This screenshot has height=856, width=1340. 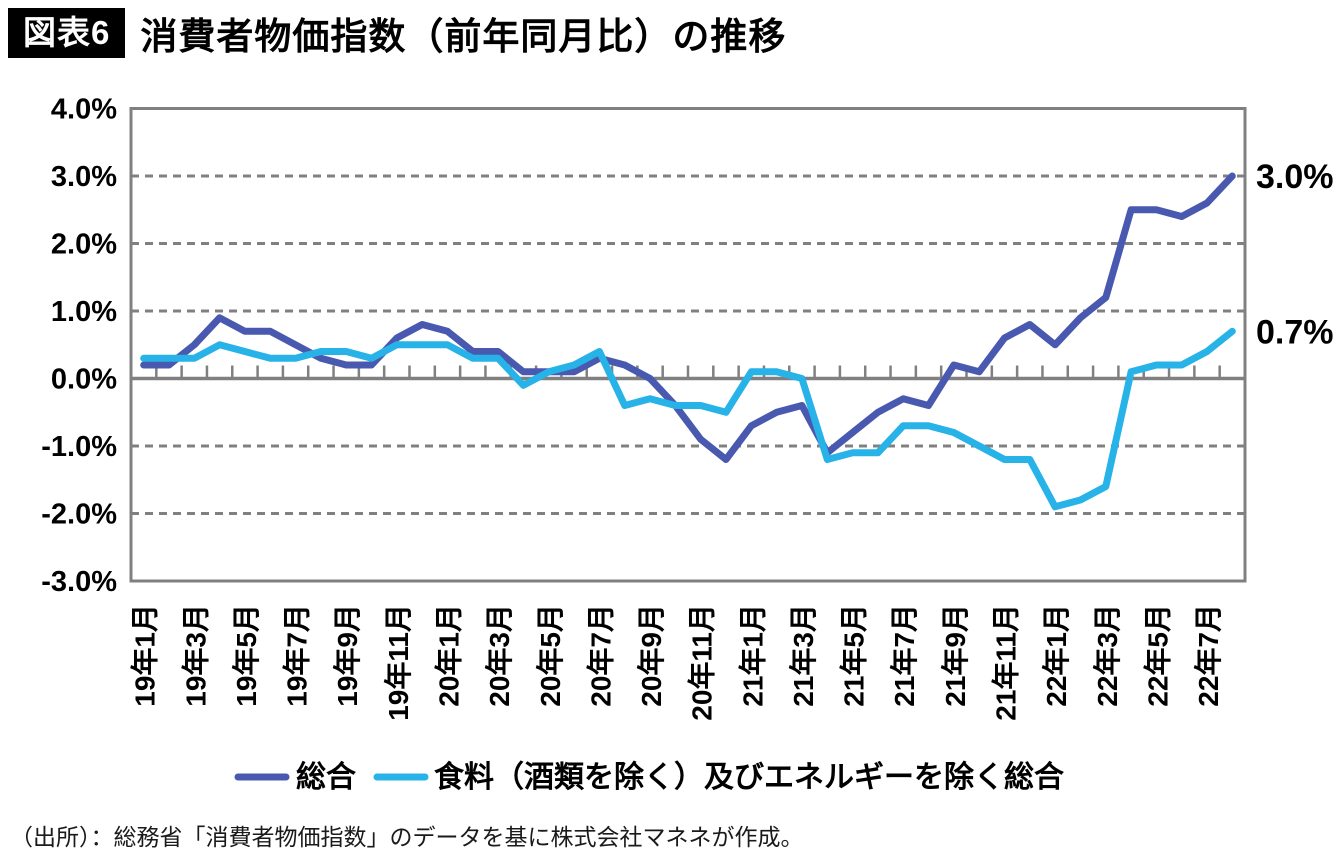 What do you see at coordinates (79, 582) in the screenshot?
I see `y-axis-label: -3.0%` at bounding box center [79, 582].